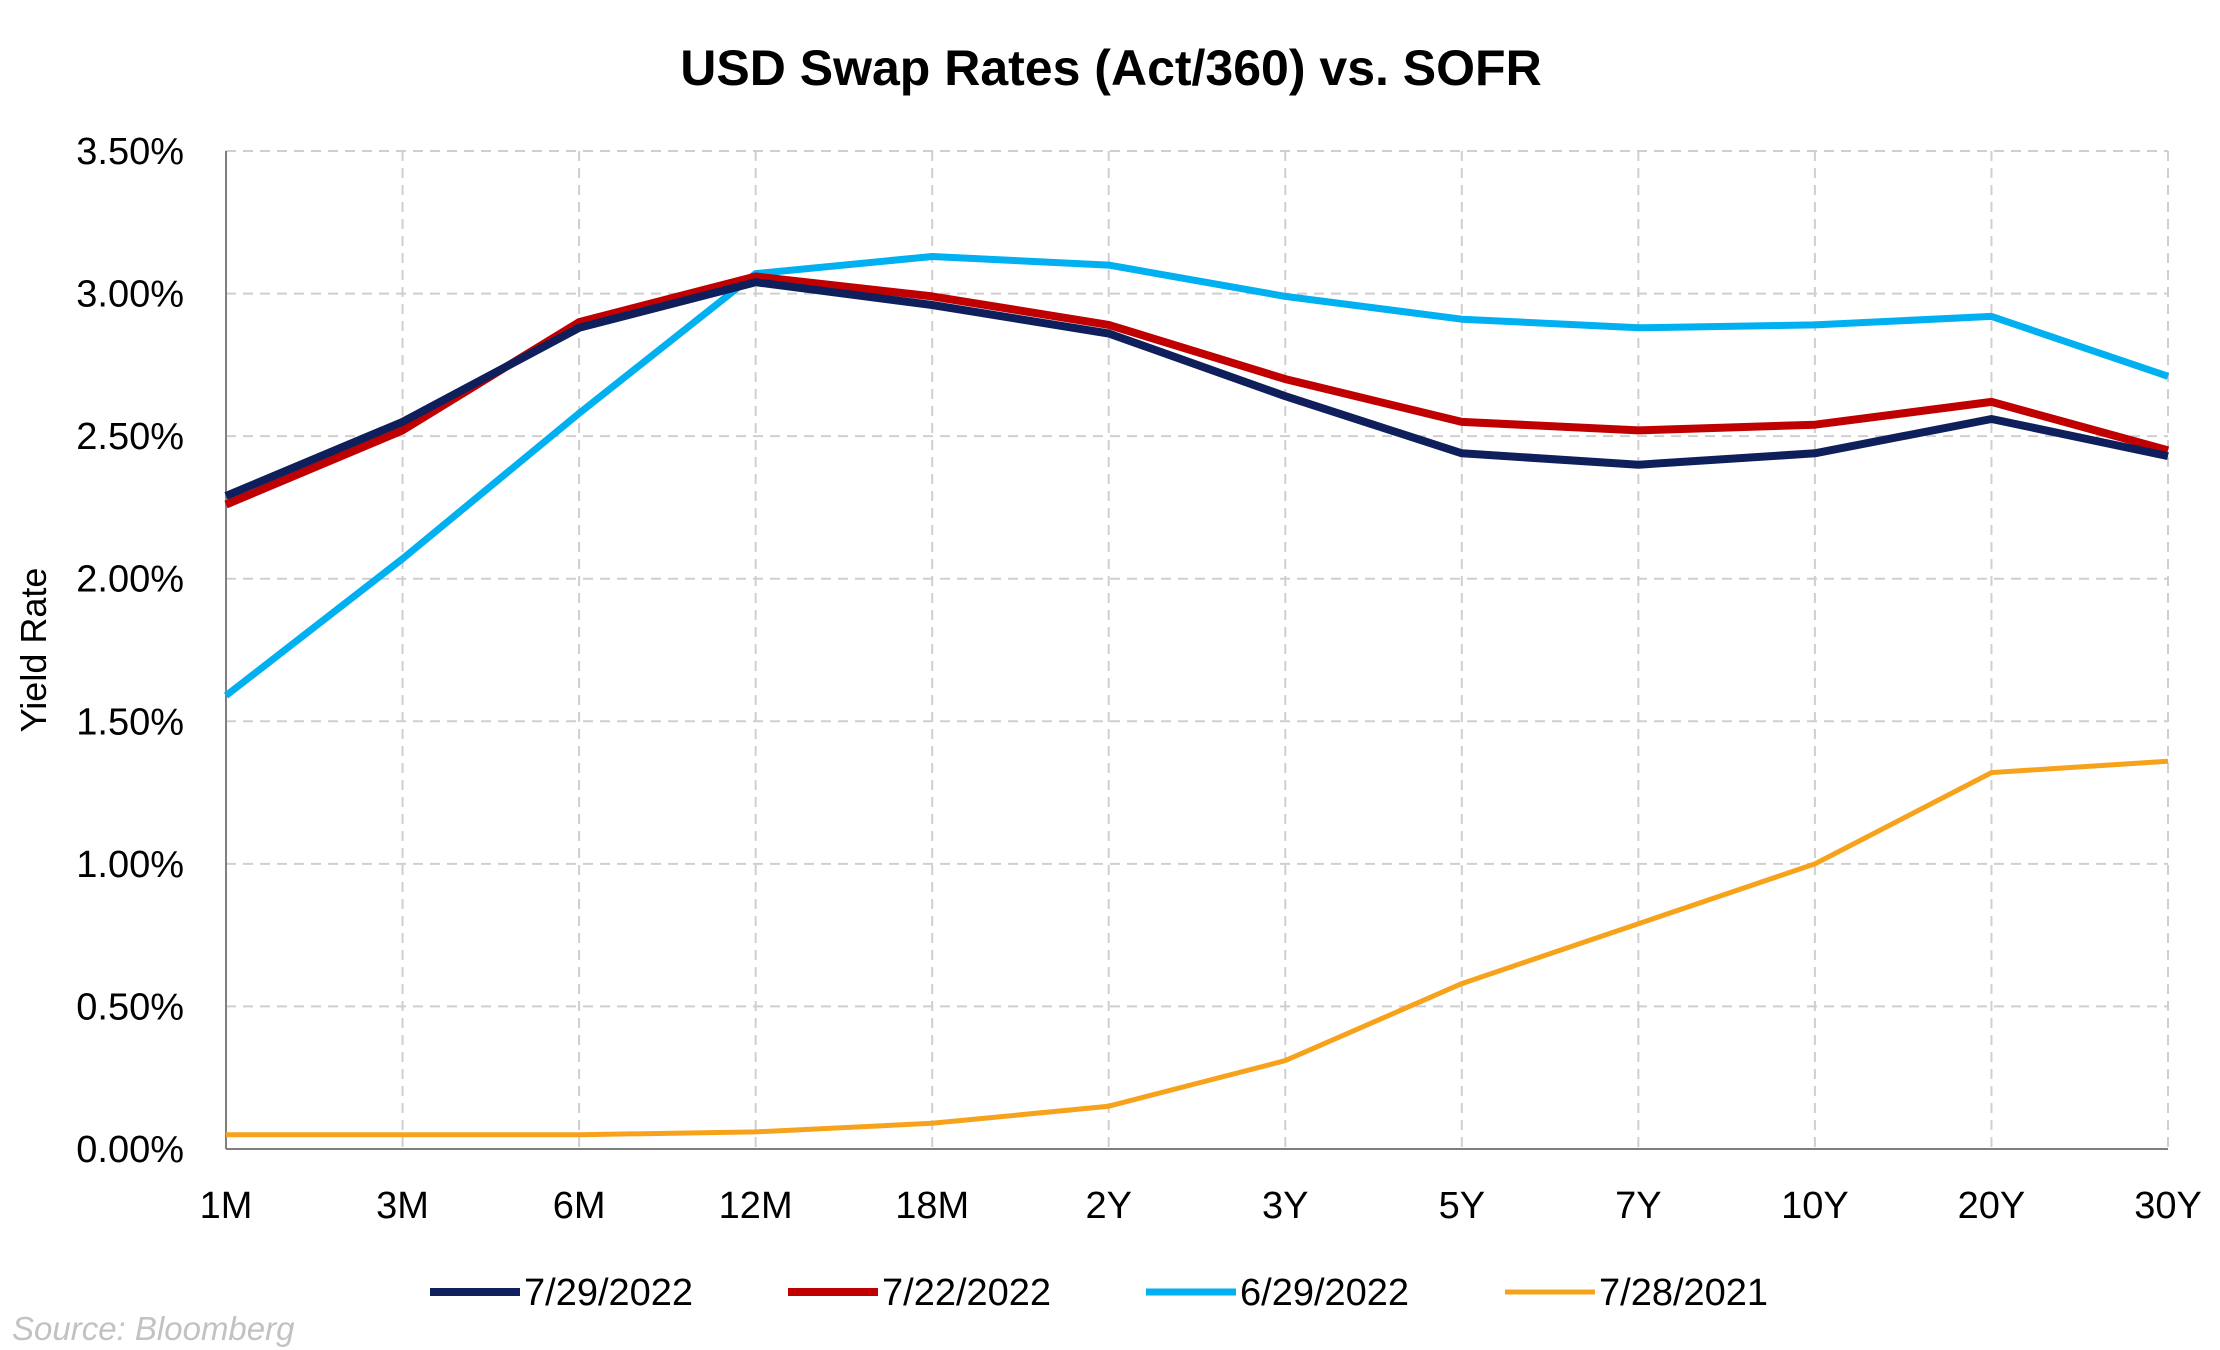  What do you see at coordinates (1108, 1206) in the screenshot?
I see `x-tick-label: 2Y` at bounding box center [1108, 1206].